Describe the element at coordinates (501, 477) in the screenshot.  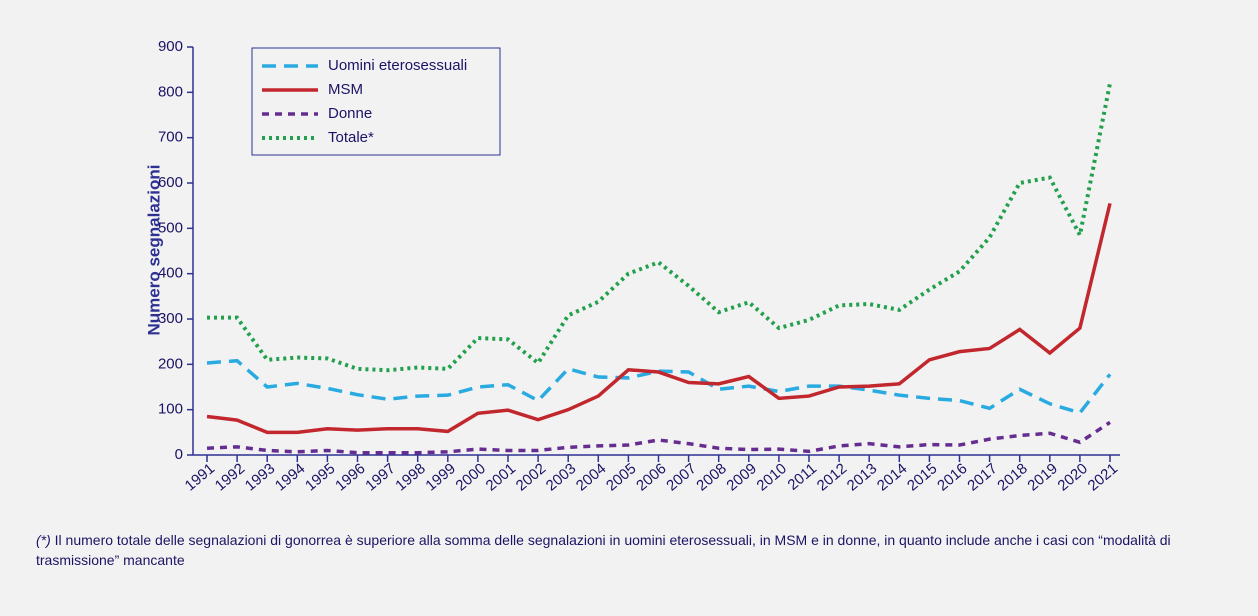
I see `x-tick-label: 2001` at that location.